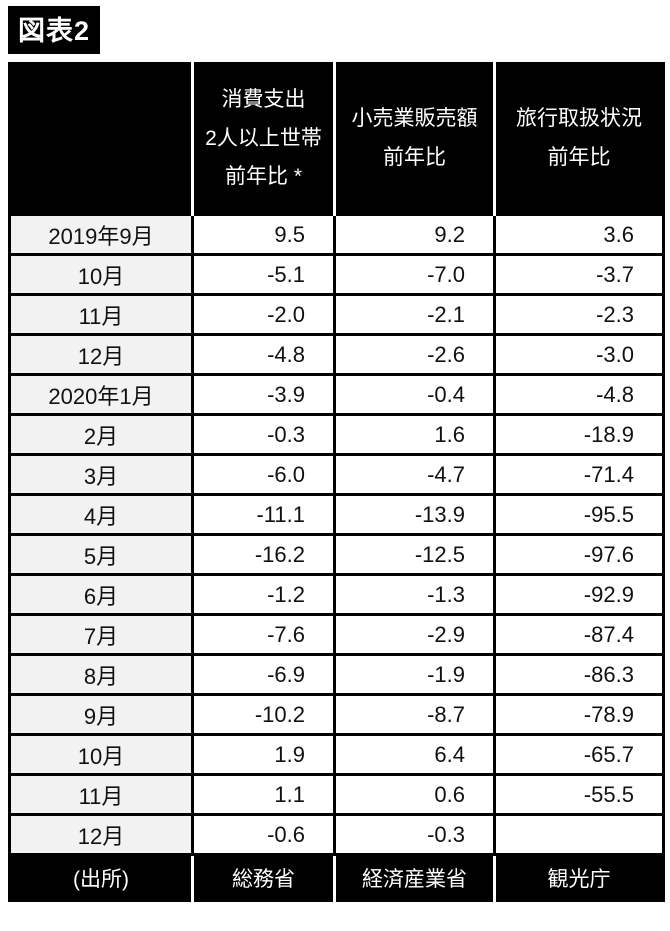  What do you see at coordinates (579, 274) in the screenshot?
I see `row-value-cell: -3.7` at bounding box center [579, 274].